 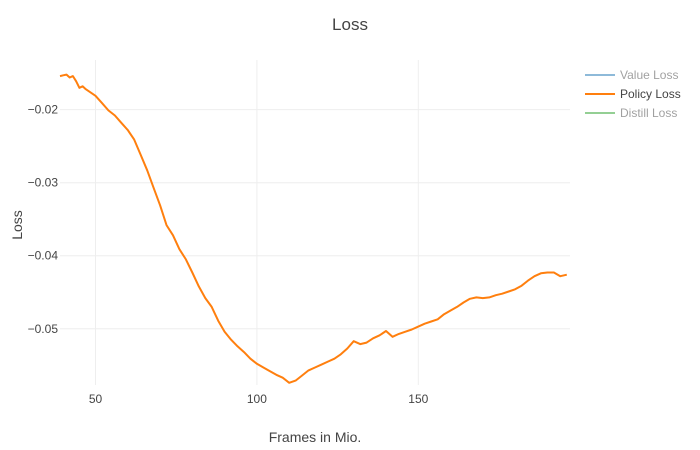 I want to click on legend-label: Distill Loss, so click(x=648, y=113).